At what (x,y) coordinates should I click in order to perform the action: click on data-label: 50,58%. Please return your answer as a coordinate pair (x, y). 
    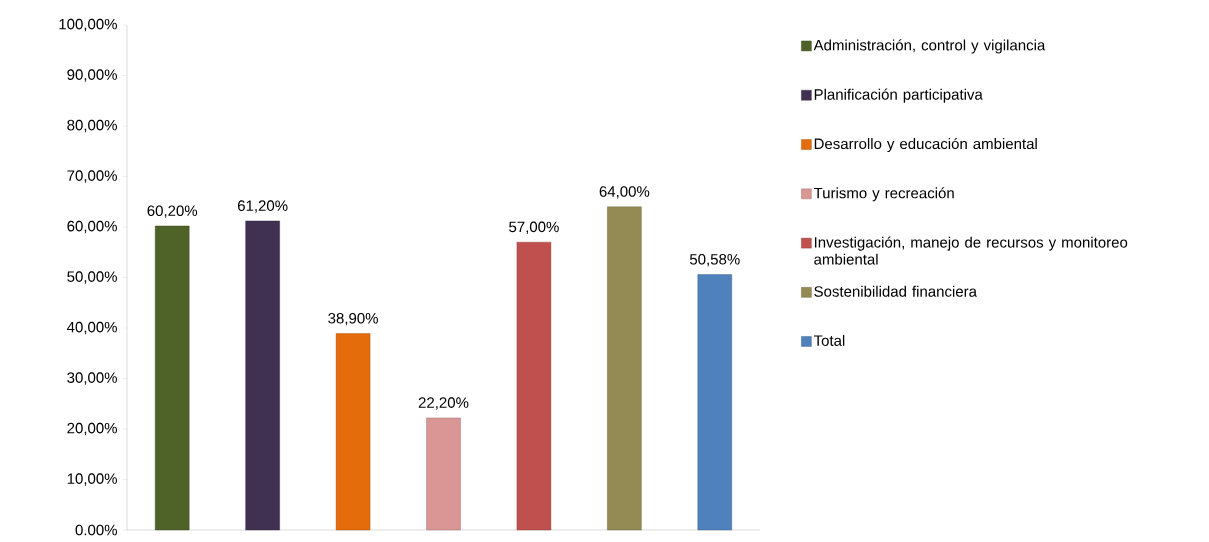
    Looking at the image, I should click on (714, 260).